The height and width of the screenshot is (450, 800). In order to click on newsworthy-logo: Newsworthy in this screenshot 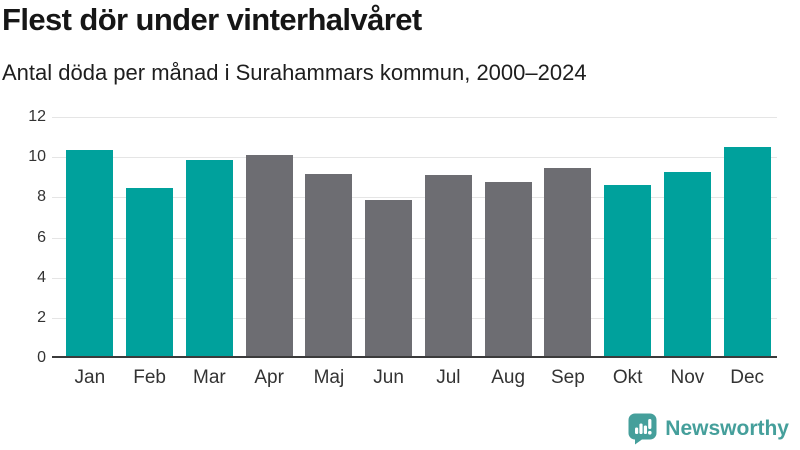, I will do `click(708, 429)`.